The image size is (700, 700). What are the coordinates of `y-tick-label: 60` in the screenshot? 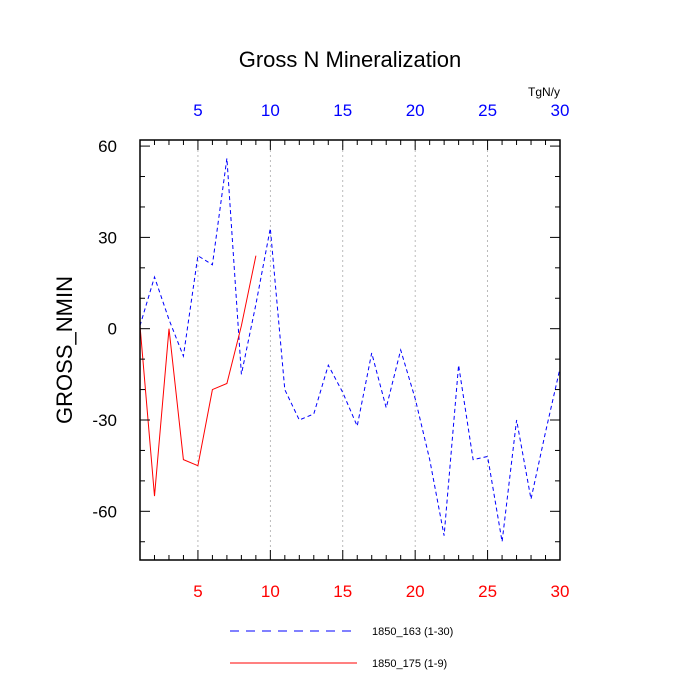 It's located at (107, 146).